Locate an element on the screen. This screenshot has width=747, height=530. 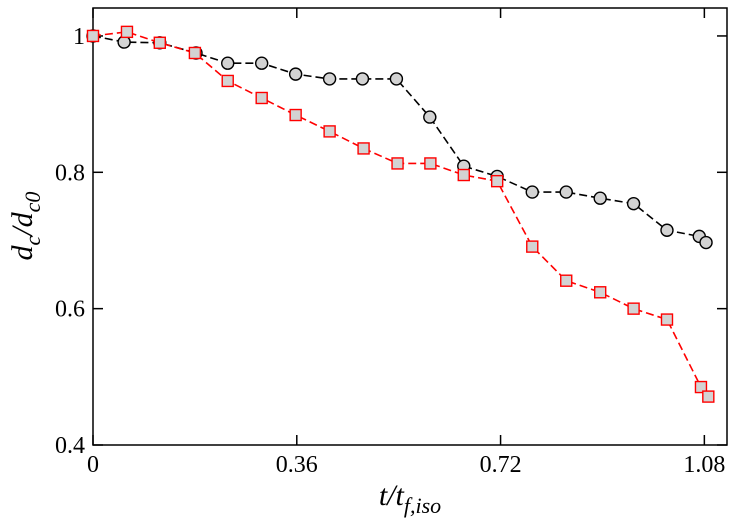
y-tick-label: 0.4 is located at coordinates (70, 446).